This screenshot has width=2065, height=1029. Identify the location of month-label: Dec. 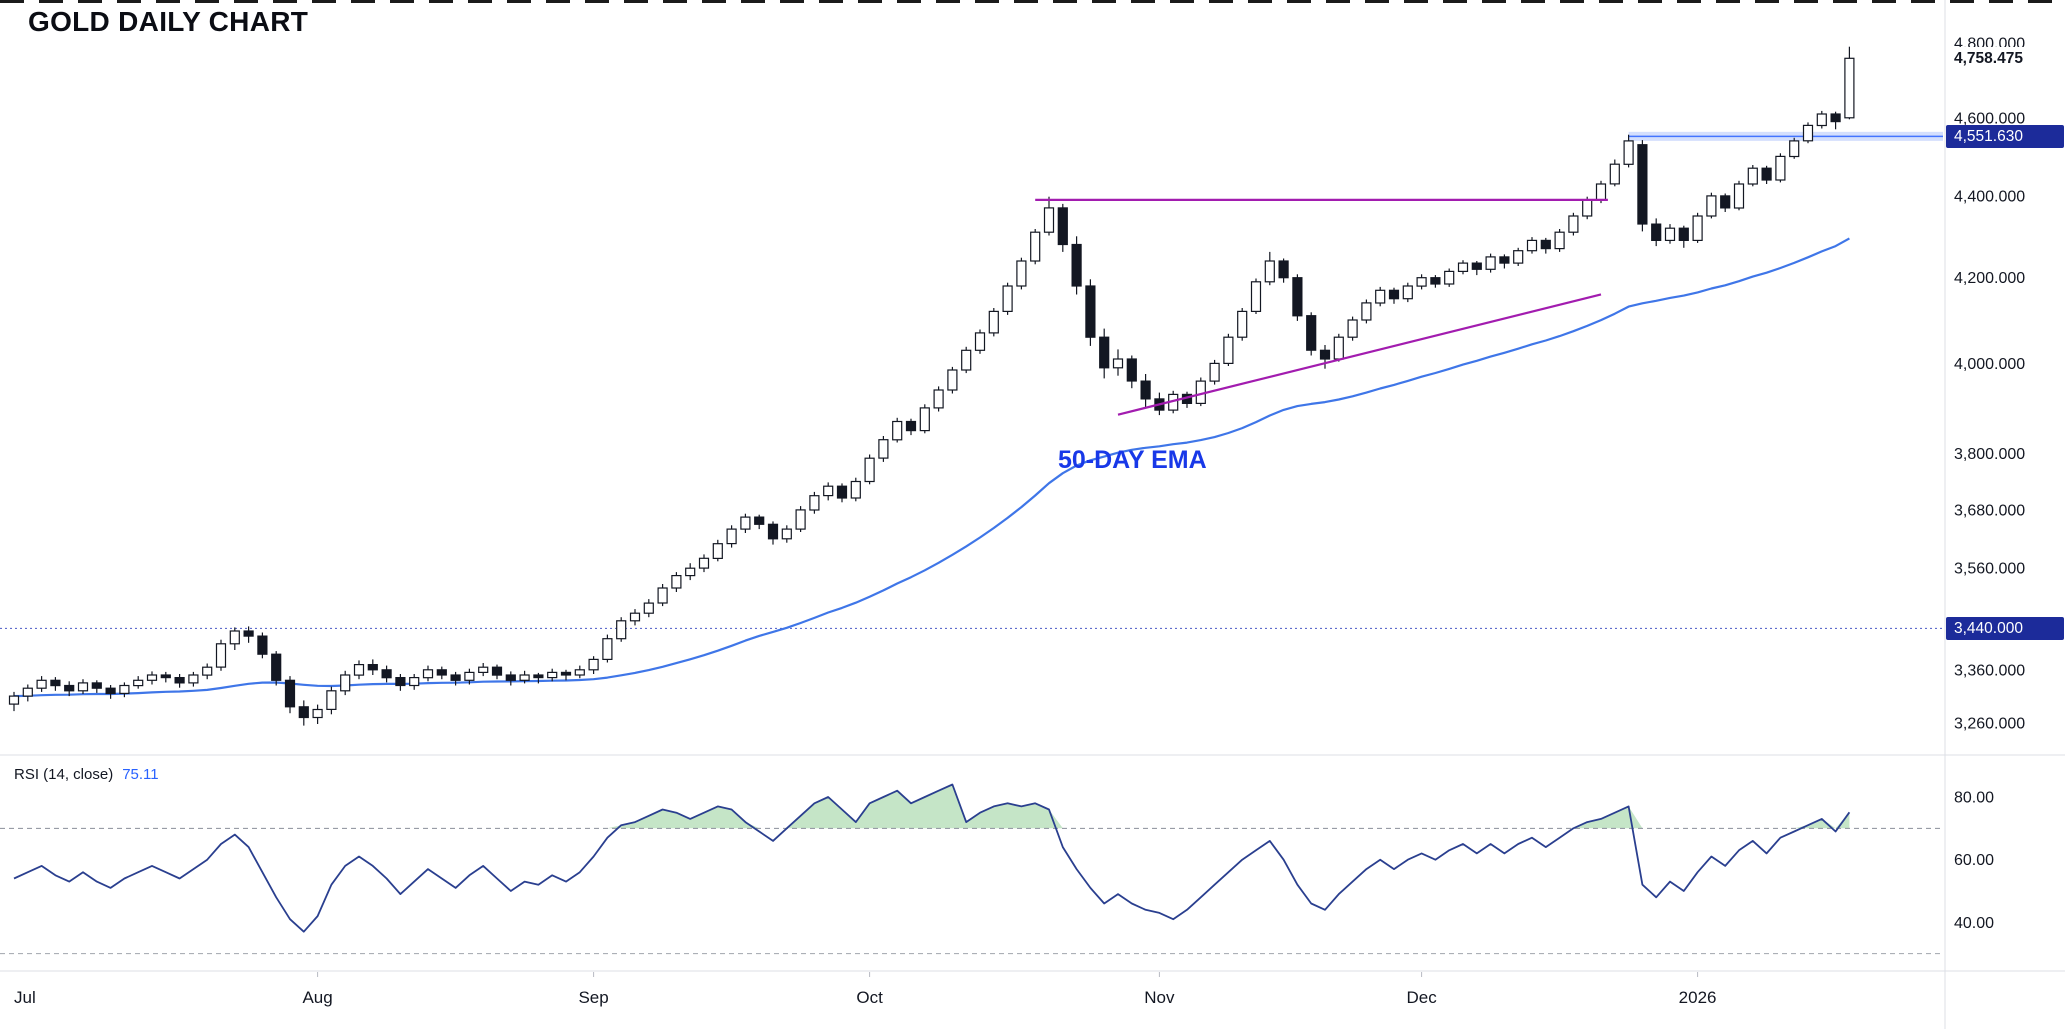
(1421, 997).